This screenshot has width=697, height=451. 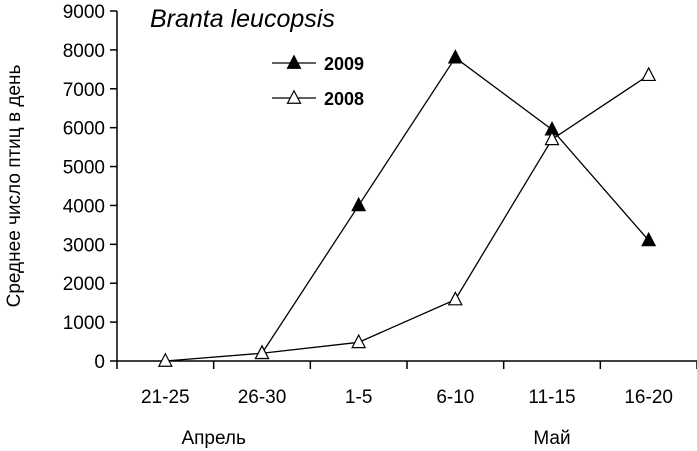 What do you see at coordinates (84, 129) in the screenshot?
I see `y-tick-label: 6000` at bounding box center [84, 129].